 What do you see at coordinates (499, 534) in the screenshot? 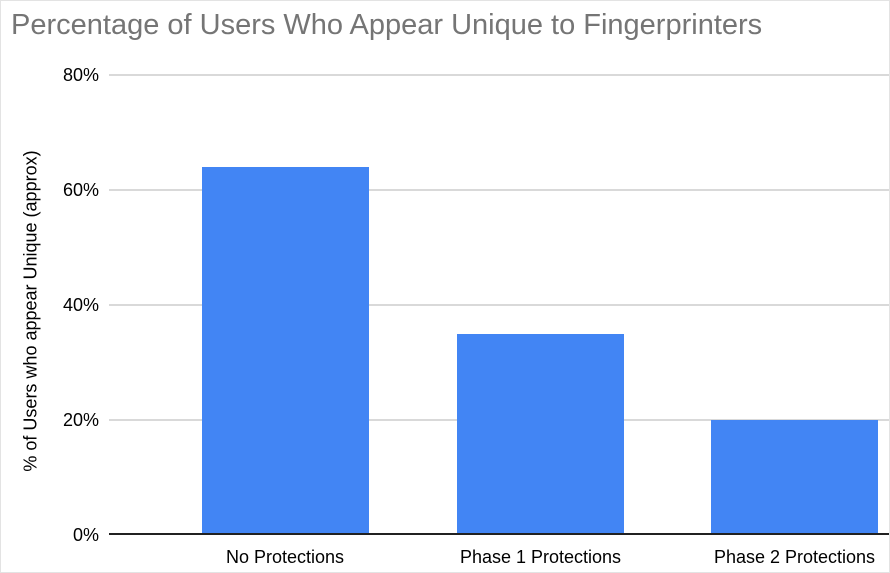
I see `x-axis-line` at bounding box center [499, 534].